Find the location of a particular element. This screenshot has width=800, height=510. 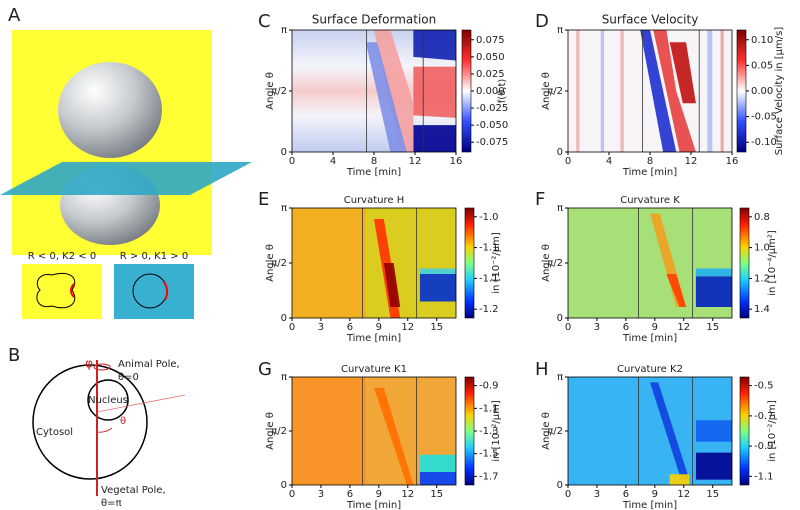

colorbar-tick-label: 0.10 is located at coordinates (762, 40).